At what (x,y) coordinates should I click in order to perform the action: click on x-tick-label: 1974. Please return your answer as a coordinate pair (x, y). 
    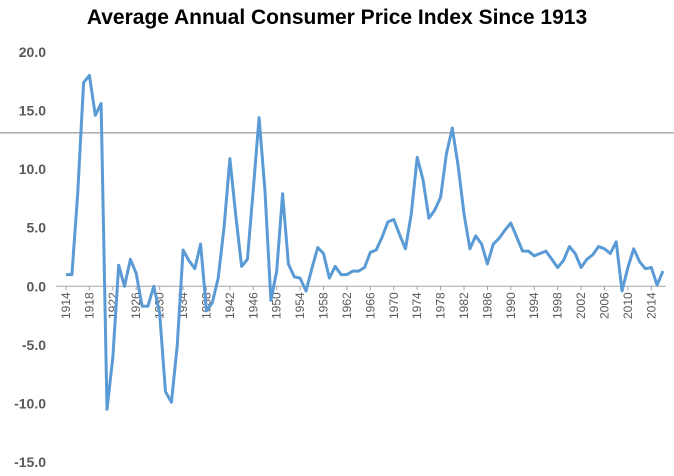
    Looking at the image, I should click on (417, 305).